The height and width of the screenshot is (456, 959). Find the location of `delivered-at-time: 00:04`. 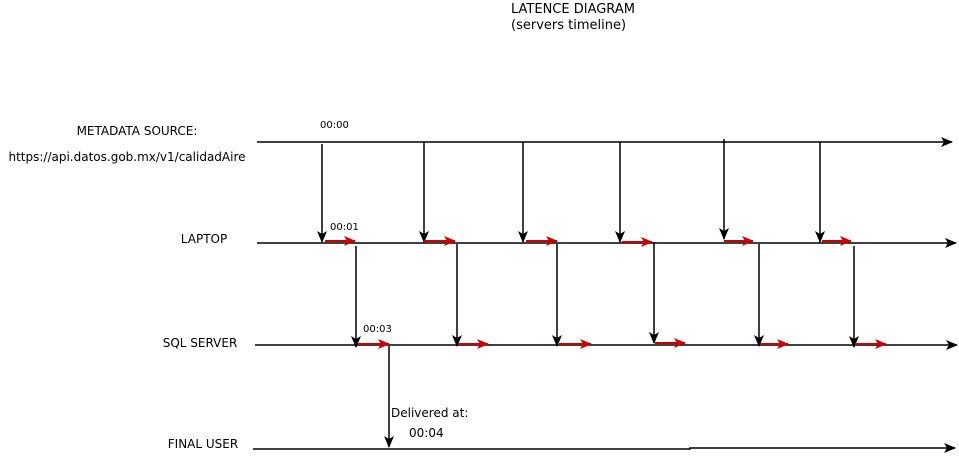

delivered-at-time: 00:04 is located at coordinates (426, 433).